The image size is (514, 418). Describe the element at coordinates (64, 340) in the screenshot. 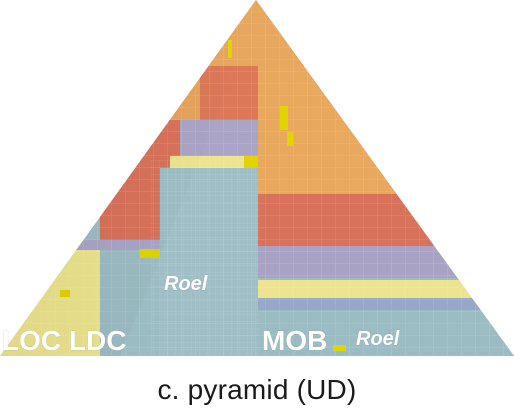

I see `label-left-group: LOC LDC` at that location.